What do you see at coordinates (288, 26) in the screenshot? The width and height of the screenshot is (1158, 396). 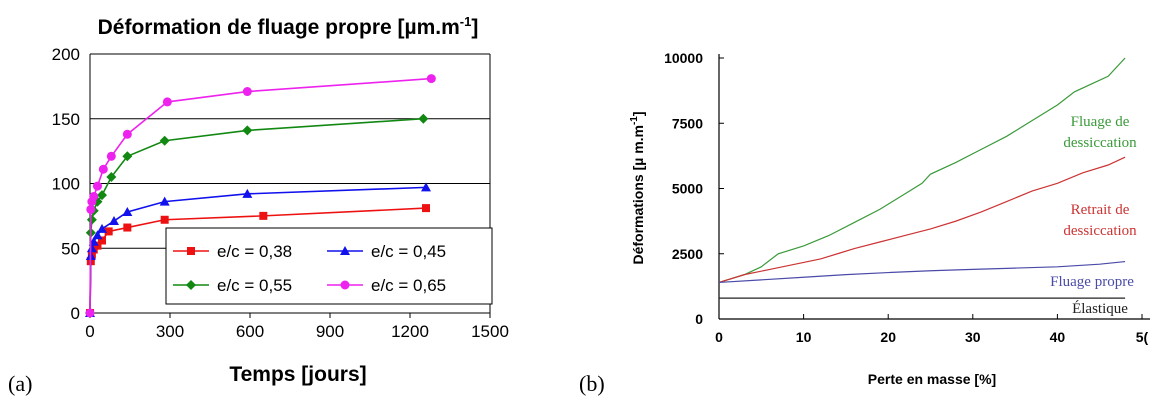 I see `panel-a-title: Déformation de fluage propre [µm.m-1]` at bounding box center [288, 26].